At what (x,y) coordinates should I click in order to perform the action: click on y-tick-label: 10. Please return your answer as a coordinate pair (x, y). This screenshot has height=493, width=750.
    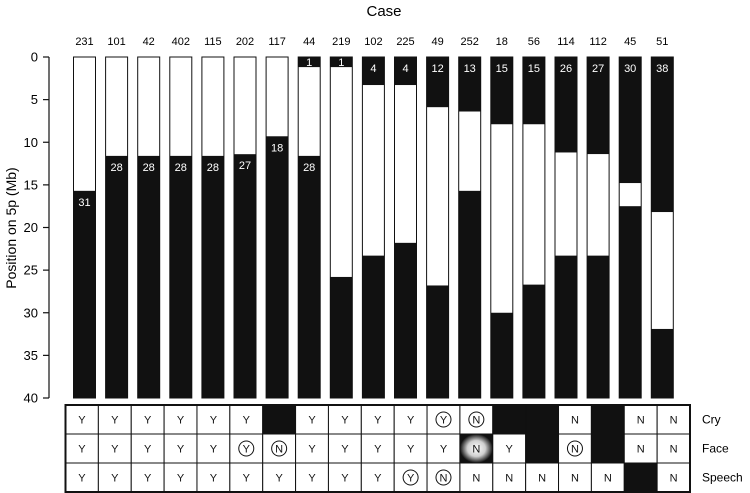
    Looking at the image, I should click on (31, 142).